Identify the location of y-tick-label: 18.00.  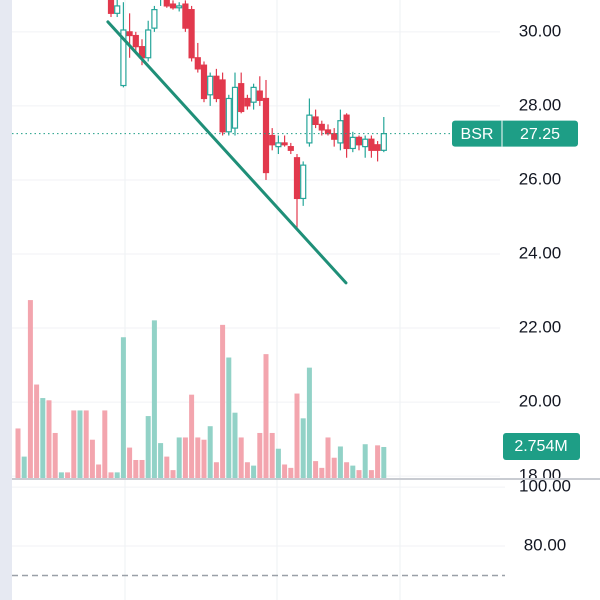
(540, 475).